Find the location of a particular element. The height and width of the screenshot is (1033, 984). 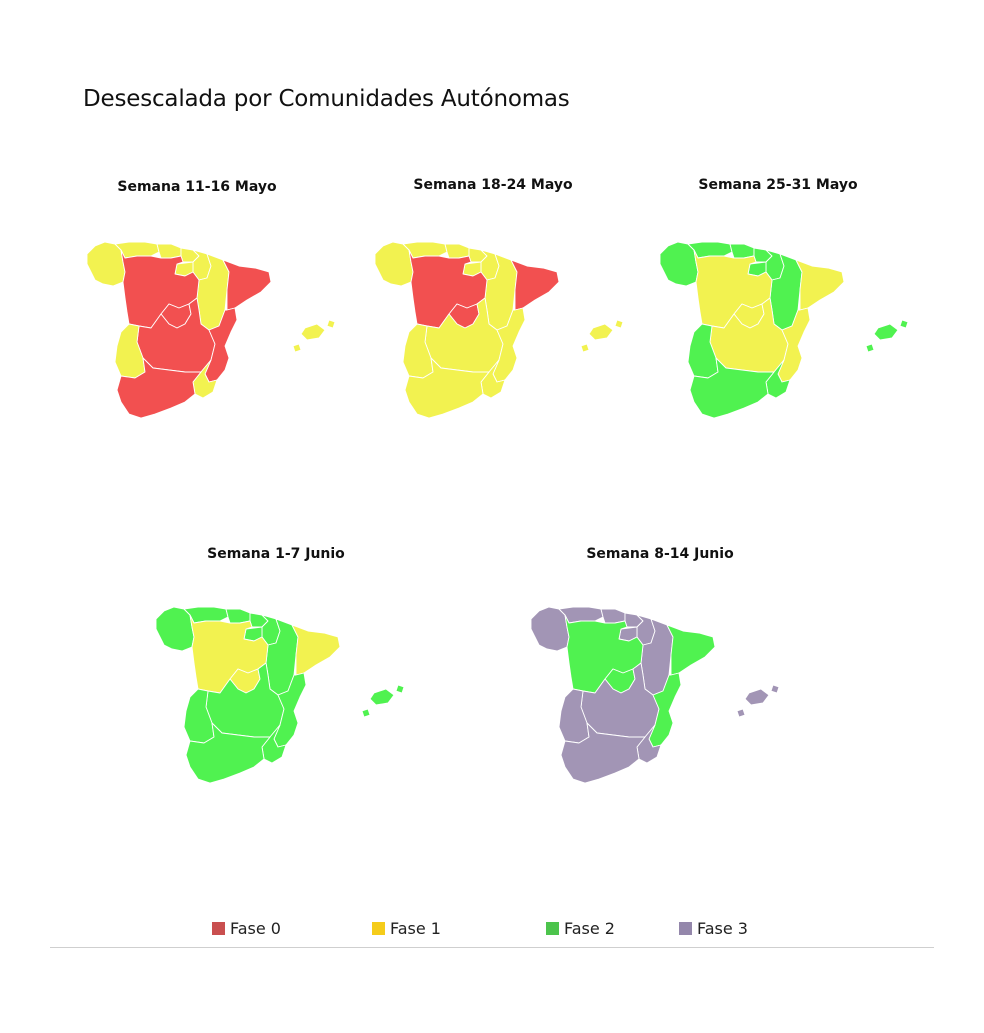

legend-label: Fase 0 is located at coordinates (255, 928).